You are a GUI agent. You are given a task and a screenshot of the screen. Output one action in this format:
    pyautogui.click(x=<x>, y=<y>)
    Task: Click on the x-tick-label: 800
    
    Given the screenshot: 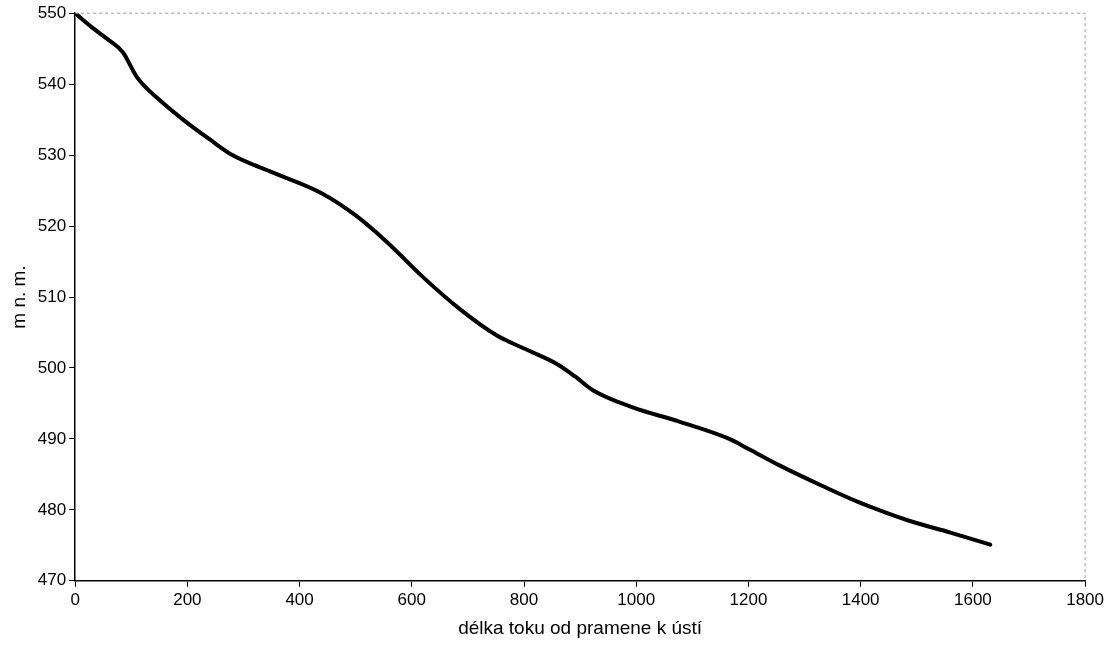 What is the action you would take?
    pyautogui.click(x=524, y=599)
    